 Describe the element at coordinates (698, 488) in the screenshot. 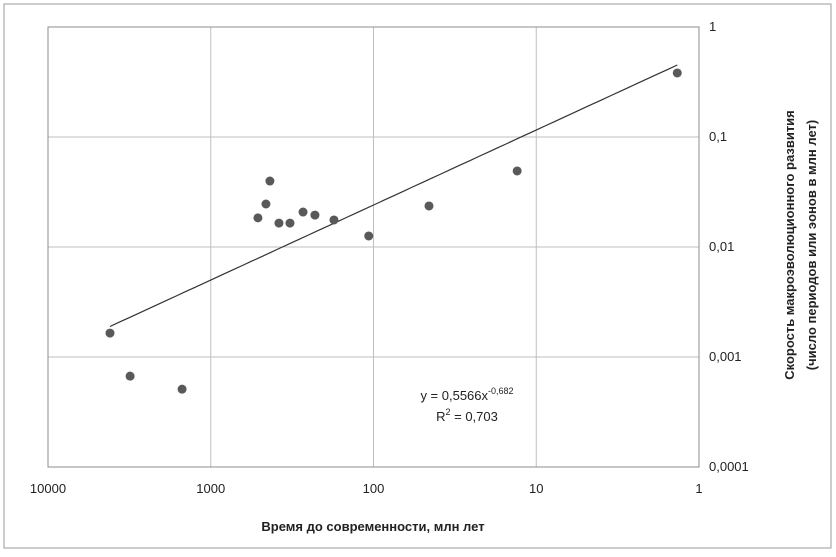

I see `x-tick-label: 1` at that location.